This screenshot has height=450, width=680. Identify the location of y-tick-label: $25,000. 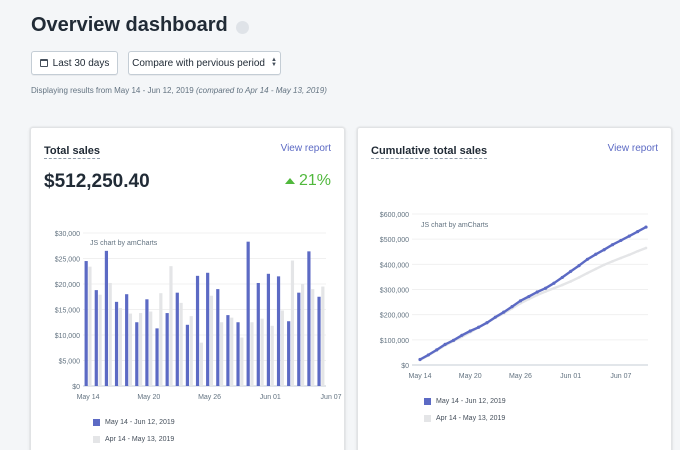
(67, 260).